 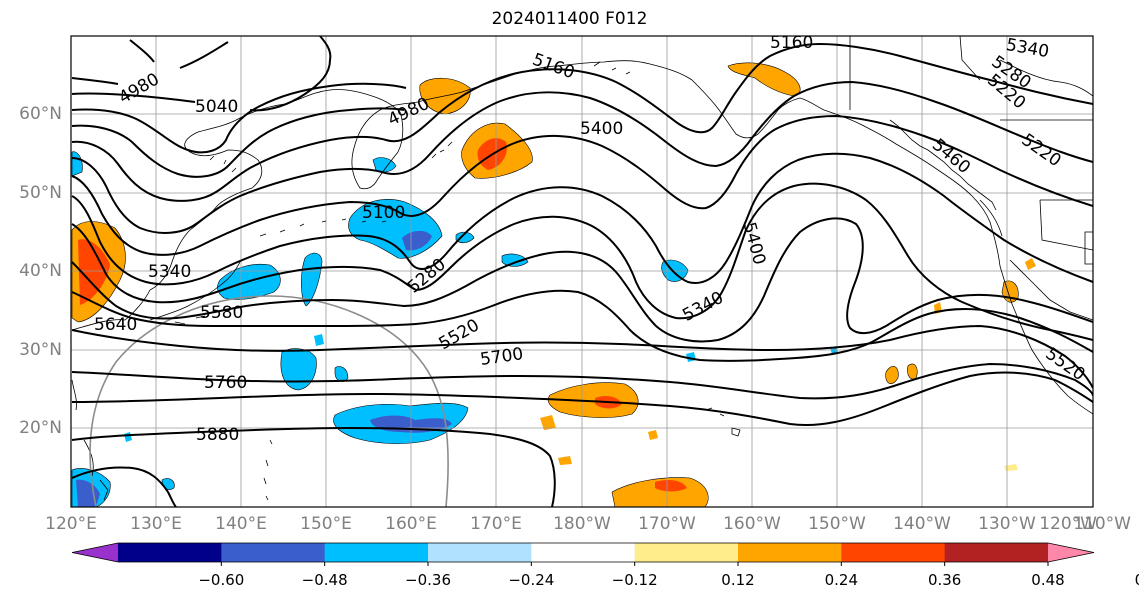 What do you see at coordinates (40, 114) in the screenshot?
I see `lat-label: 60°N` at bounding box center [40, 114].